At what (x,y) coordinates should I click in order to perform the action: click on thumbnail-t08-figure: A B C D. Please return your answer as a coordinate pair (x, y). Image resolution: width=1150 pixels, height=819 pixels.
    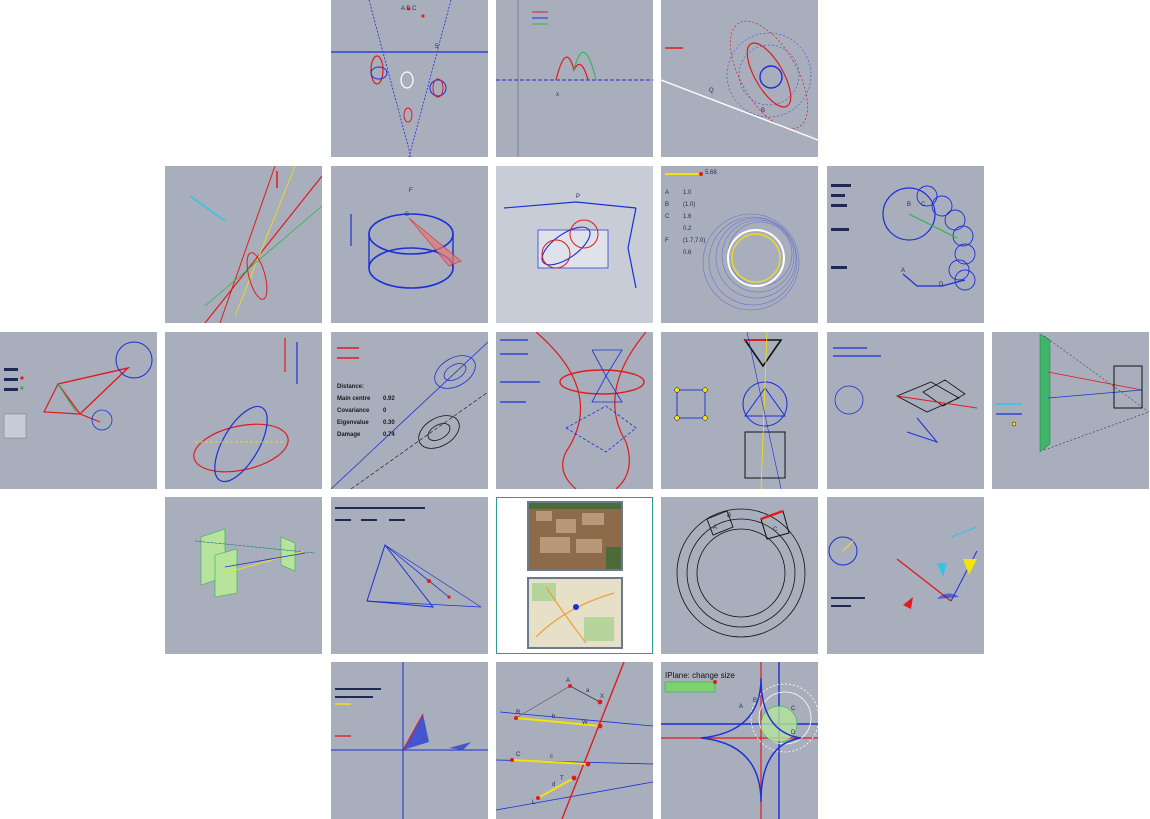
    Looking at the image, I should click on (903, 237).